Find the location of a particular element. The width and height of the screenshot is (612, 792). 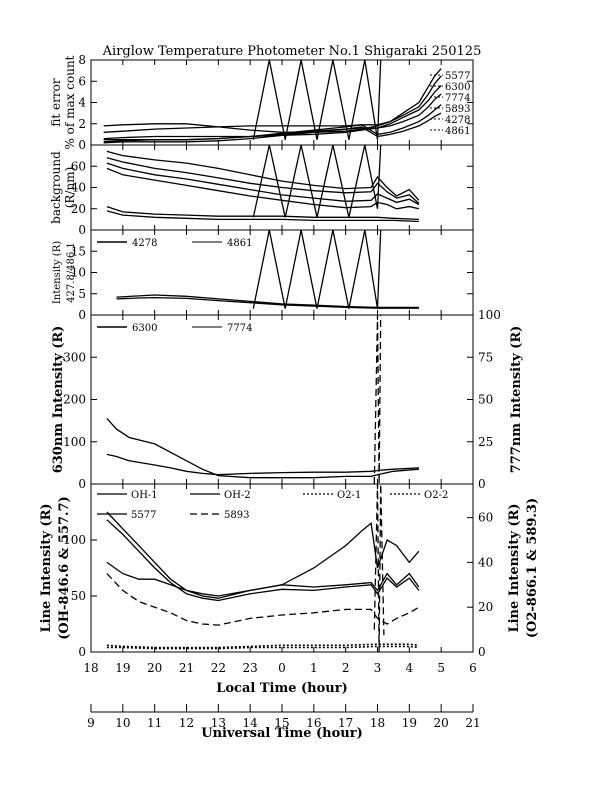

y-axis-label-right: Line Intensity (R) is located at coordinates (514, 567).